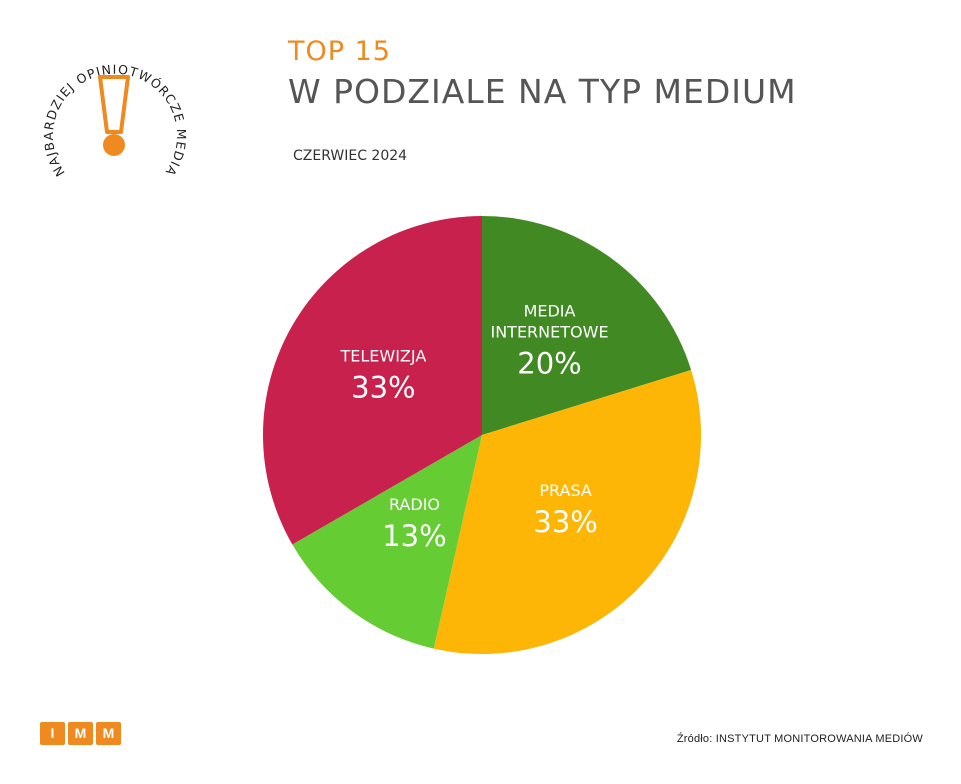 The width and height of the screenshot is (961, 784). I want to click on slice-label: MEDIA, so click(550, 310).